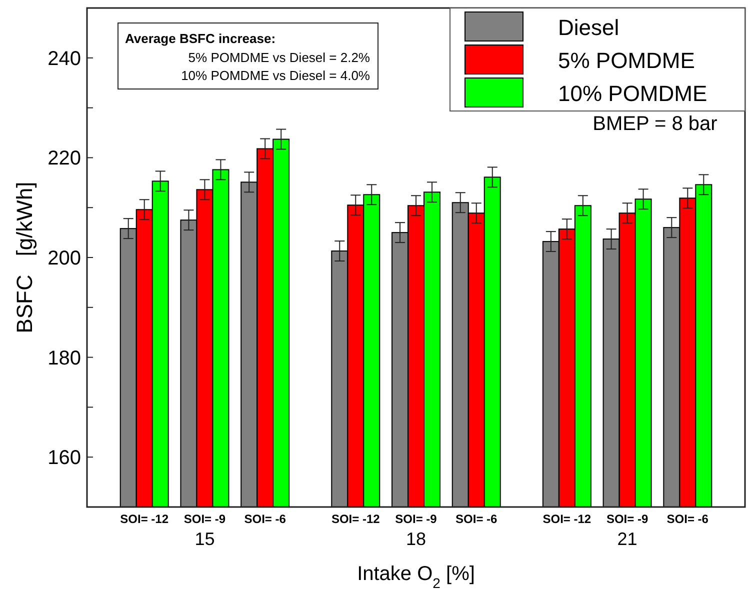 The image size is (749, 589). Describe the element at coordinates (24, 258) in the screenshot. I see `y-axis-title: BSFC [g/kWh]` at that location.